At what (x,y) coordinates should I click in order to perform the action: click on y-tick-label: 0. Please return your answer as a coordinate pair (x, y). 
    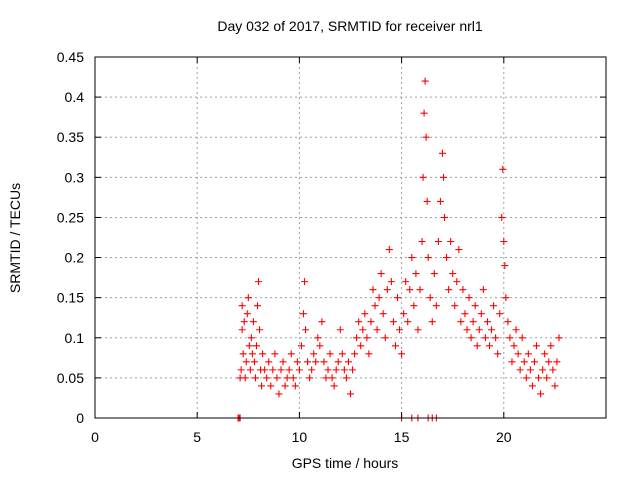
    Looking at the image, I should click on (80, 418).